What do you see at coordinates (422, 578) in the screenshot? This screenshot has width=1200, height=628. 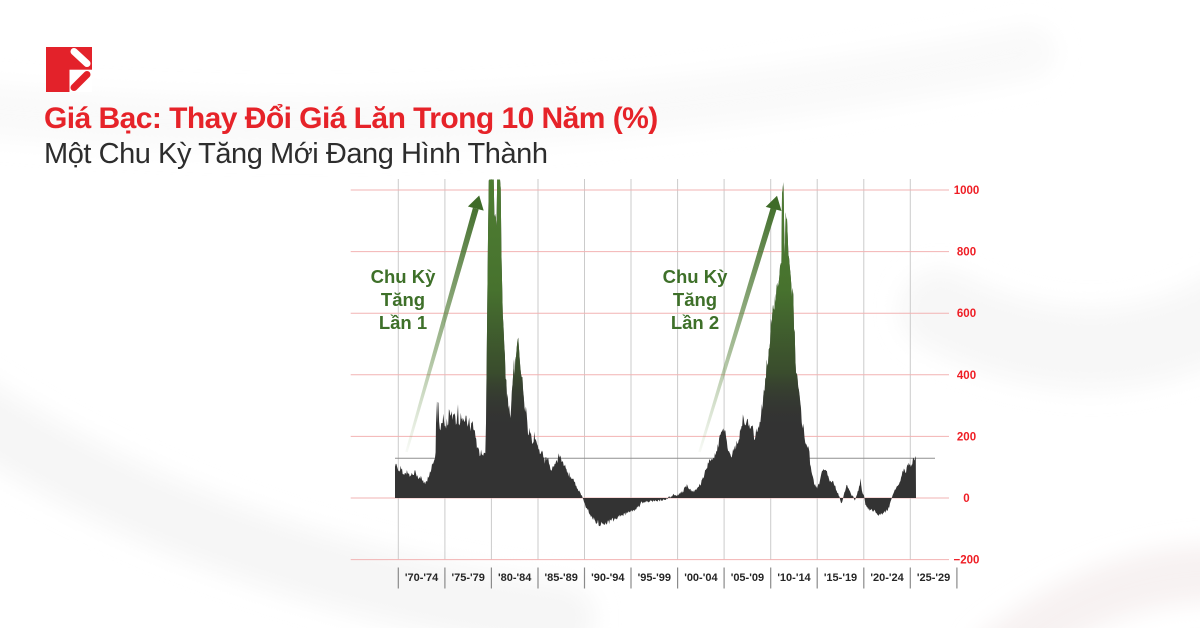 I see `svg-text: '70-'74` at bounding box center [422, 578].